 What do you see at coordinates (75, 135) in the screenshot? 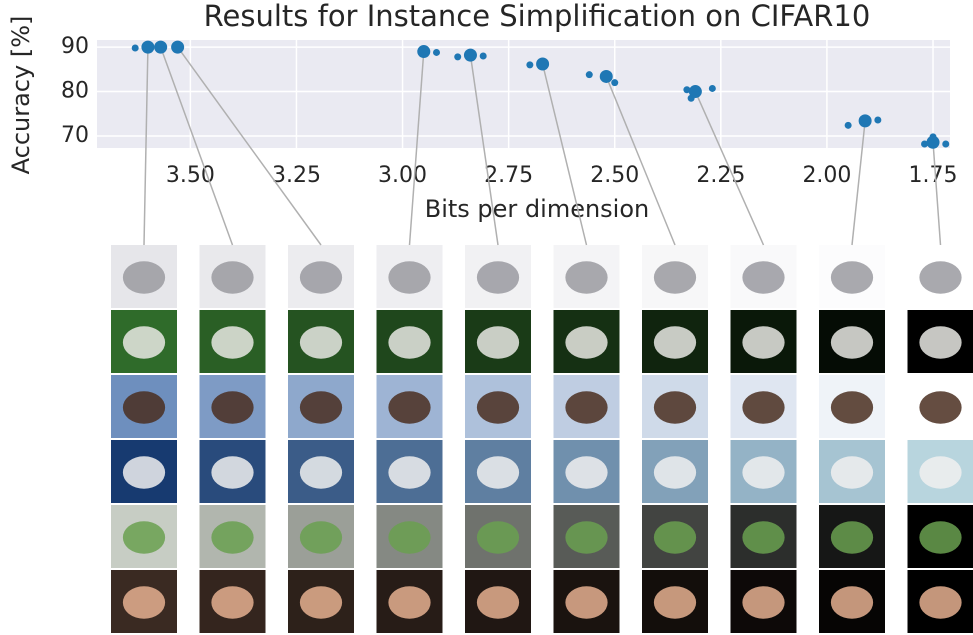
I see `y-tick-label: 70` at bounding box center [75, 135].